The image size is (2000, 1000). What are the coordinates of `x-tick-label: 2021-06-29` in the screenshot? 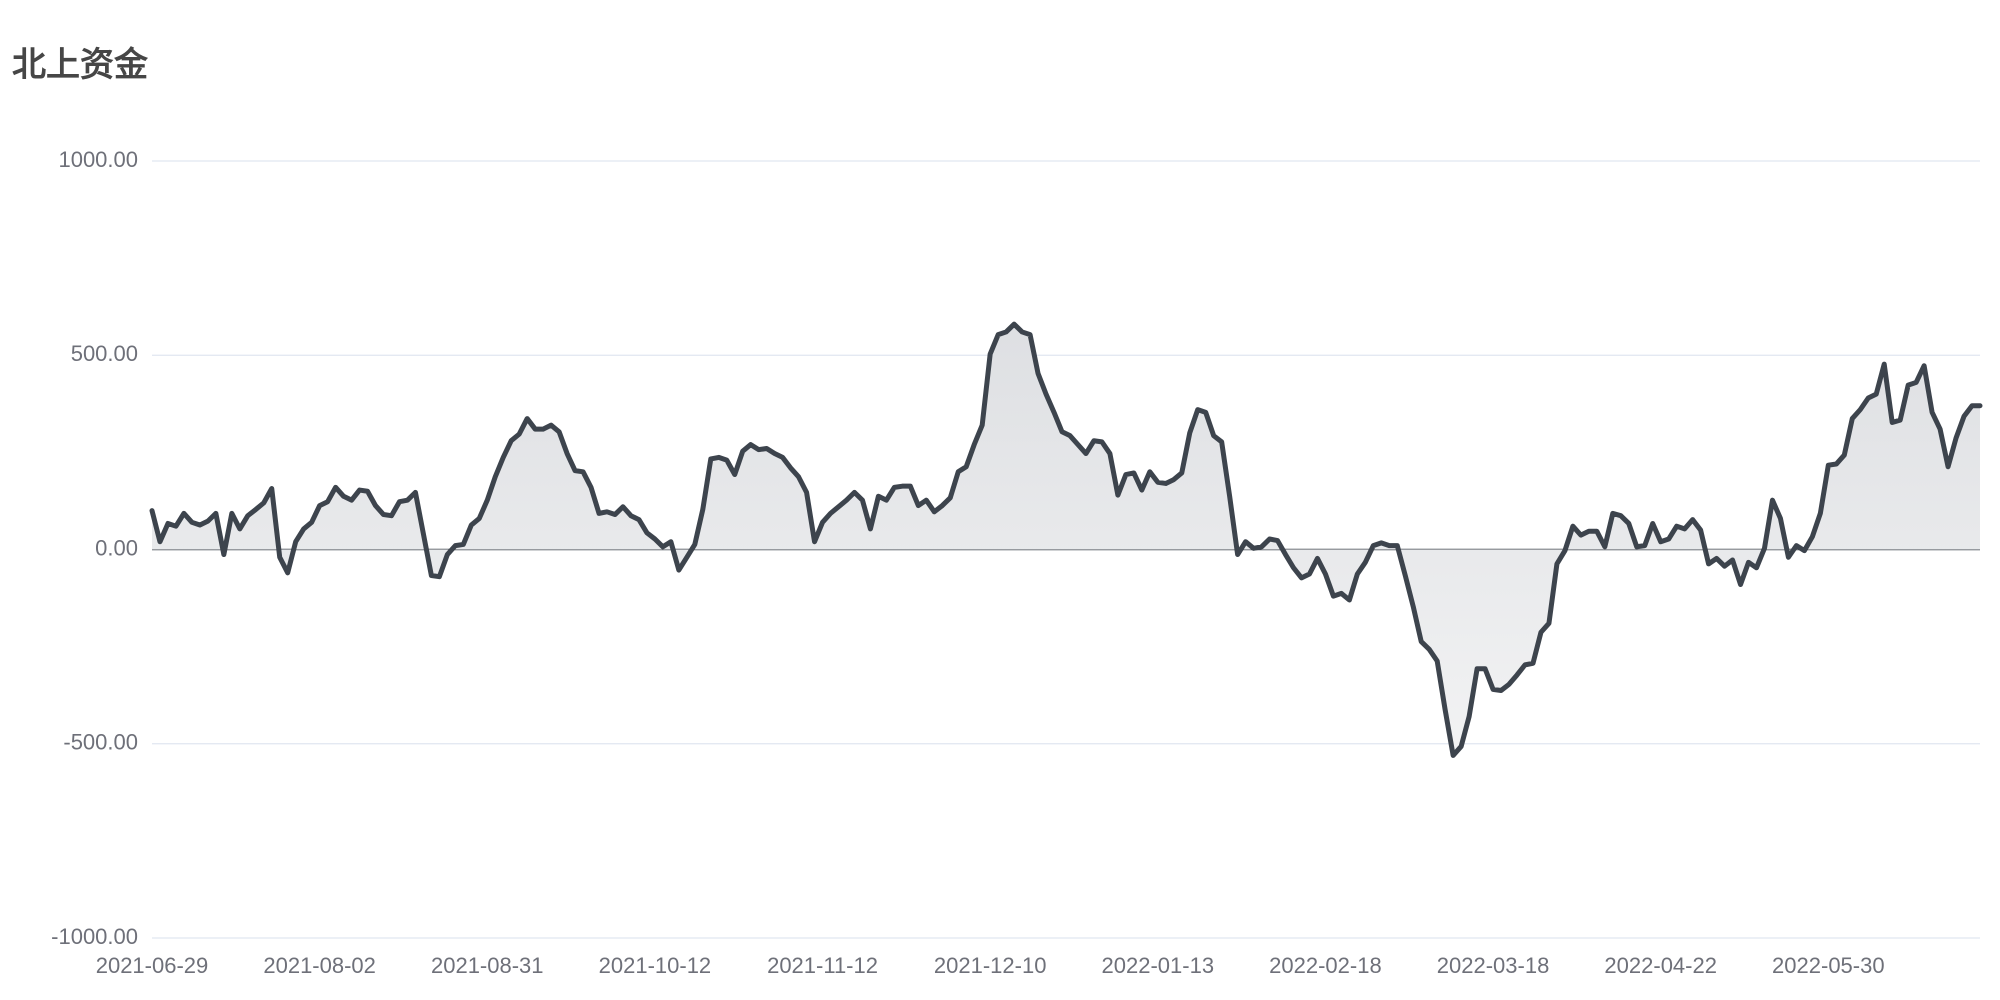 It's located at (152, 965).